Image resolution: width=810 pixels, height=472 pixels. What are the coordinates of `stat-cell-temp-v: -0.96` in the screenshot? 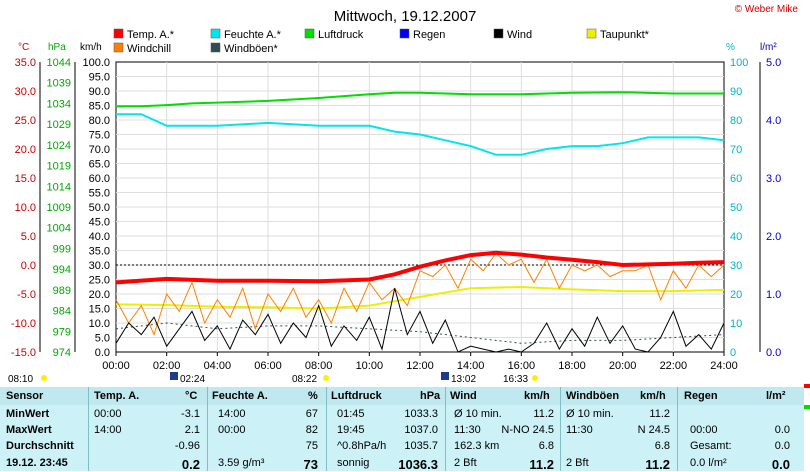 It's located at (187, 446).